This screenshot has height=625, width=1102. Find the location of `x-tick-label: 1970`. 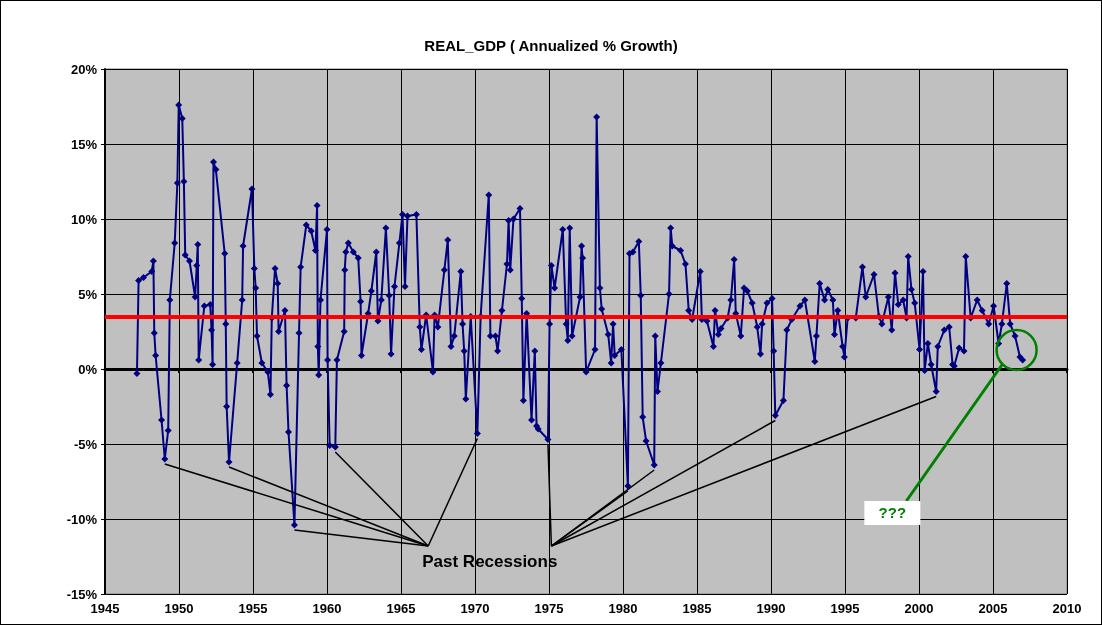

x-tick-label: 1970 is located at coordinates (475, 608).